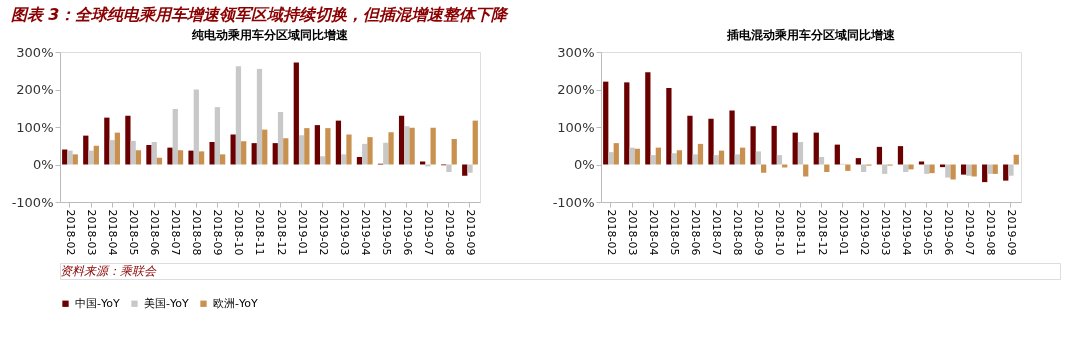 The height and width of the screenshot is (346, 1072). I want to click on x-tick-label: 2018-07, so click(176, 232).